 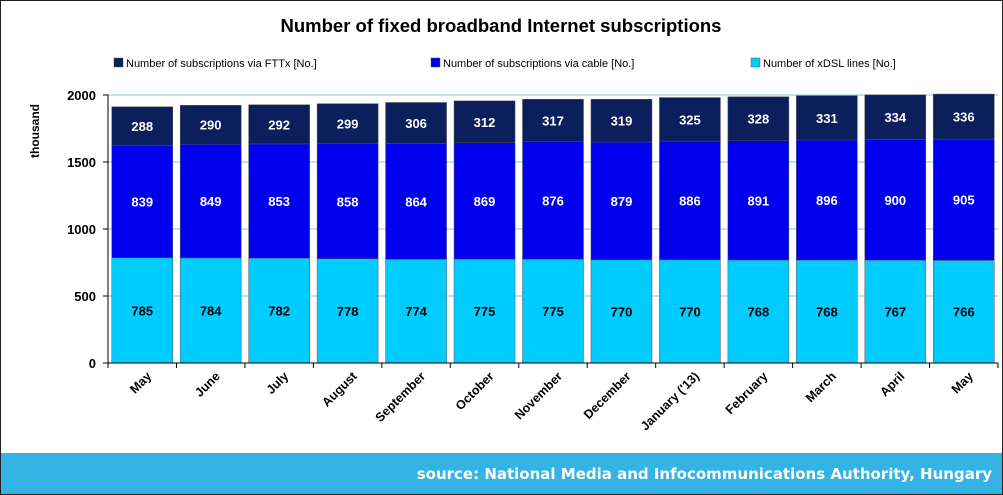 What do you see at coordinates (401, 397) in the screenshot?
I see `x-tick-label: September` at bounding box center [401, 397].